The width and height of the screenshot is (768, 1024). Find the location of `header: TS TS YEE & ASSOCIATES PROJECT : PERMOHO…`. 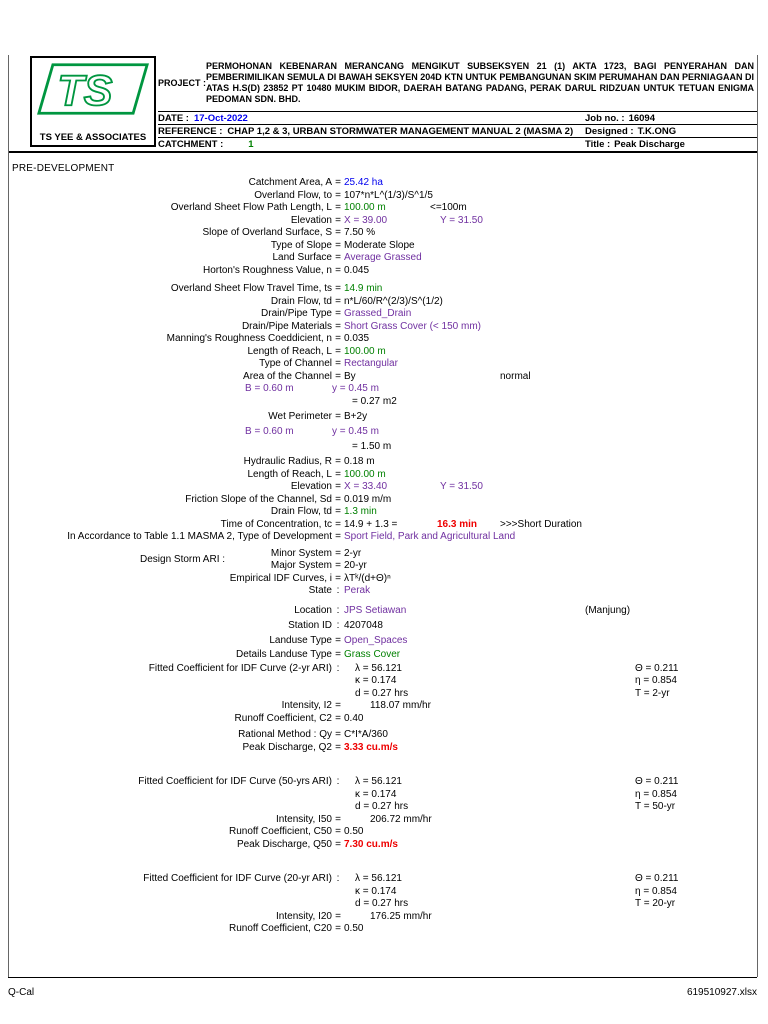

header: TS TS YEE & ASSOCIATES PROJECT : PERMOHO… is located at coordinates (383, 104).